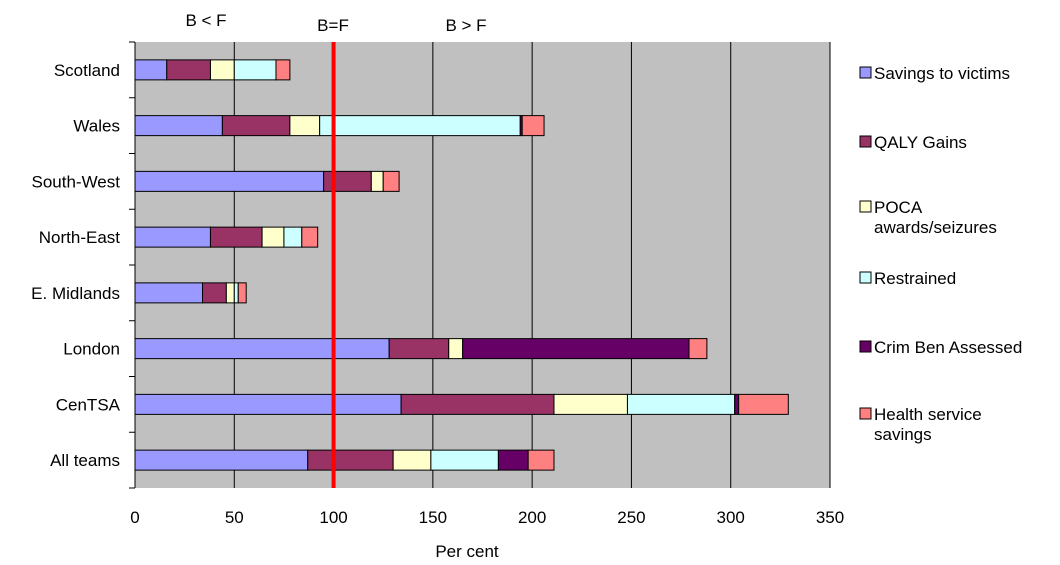 The image size is (1060, 565). I want to click on x-axis-tick-labels: 0 50 100 150 200 250 300 350, so click(487, 517).